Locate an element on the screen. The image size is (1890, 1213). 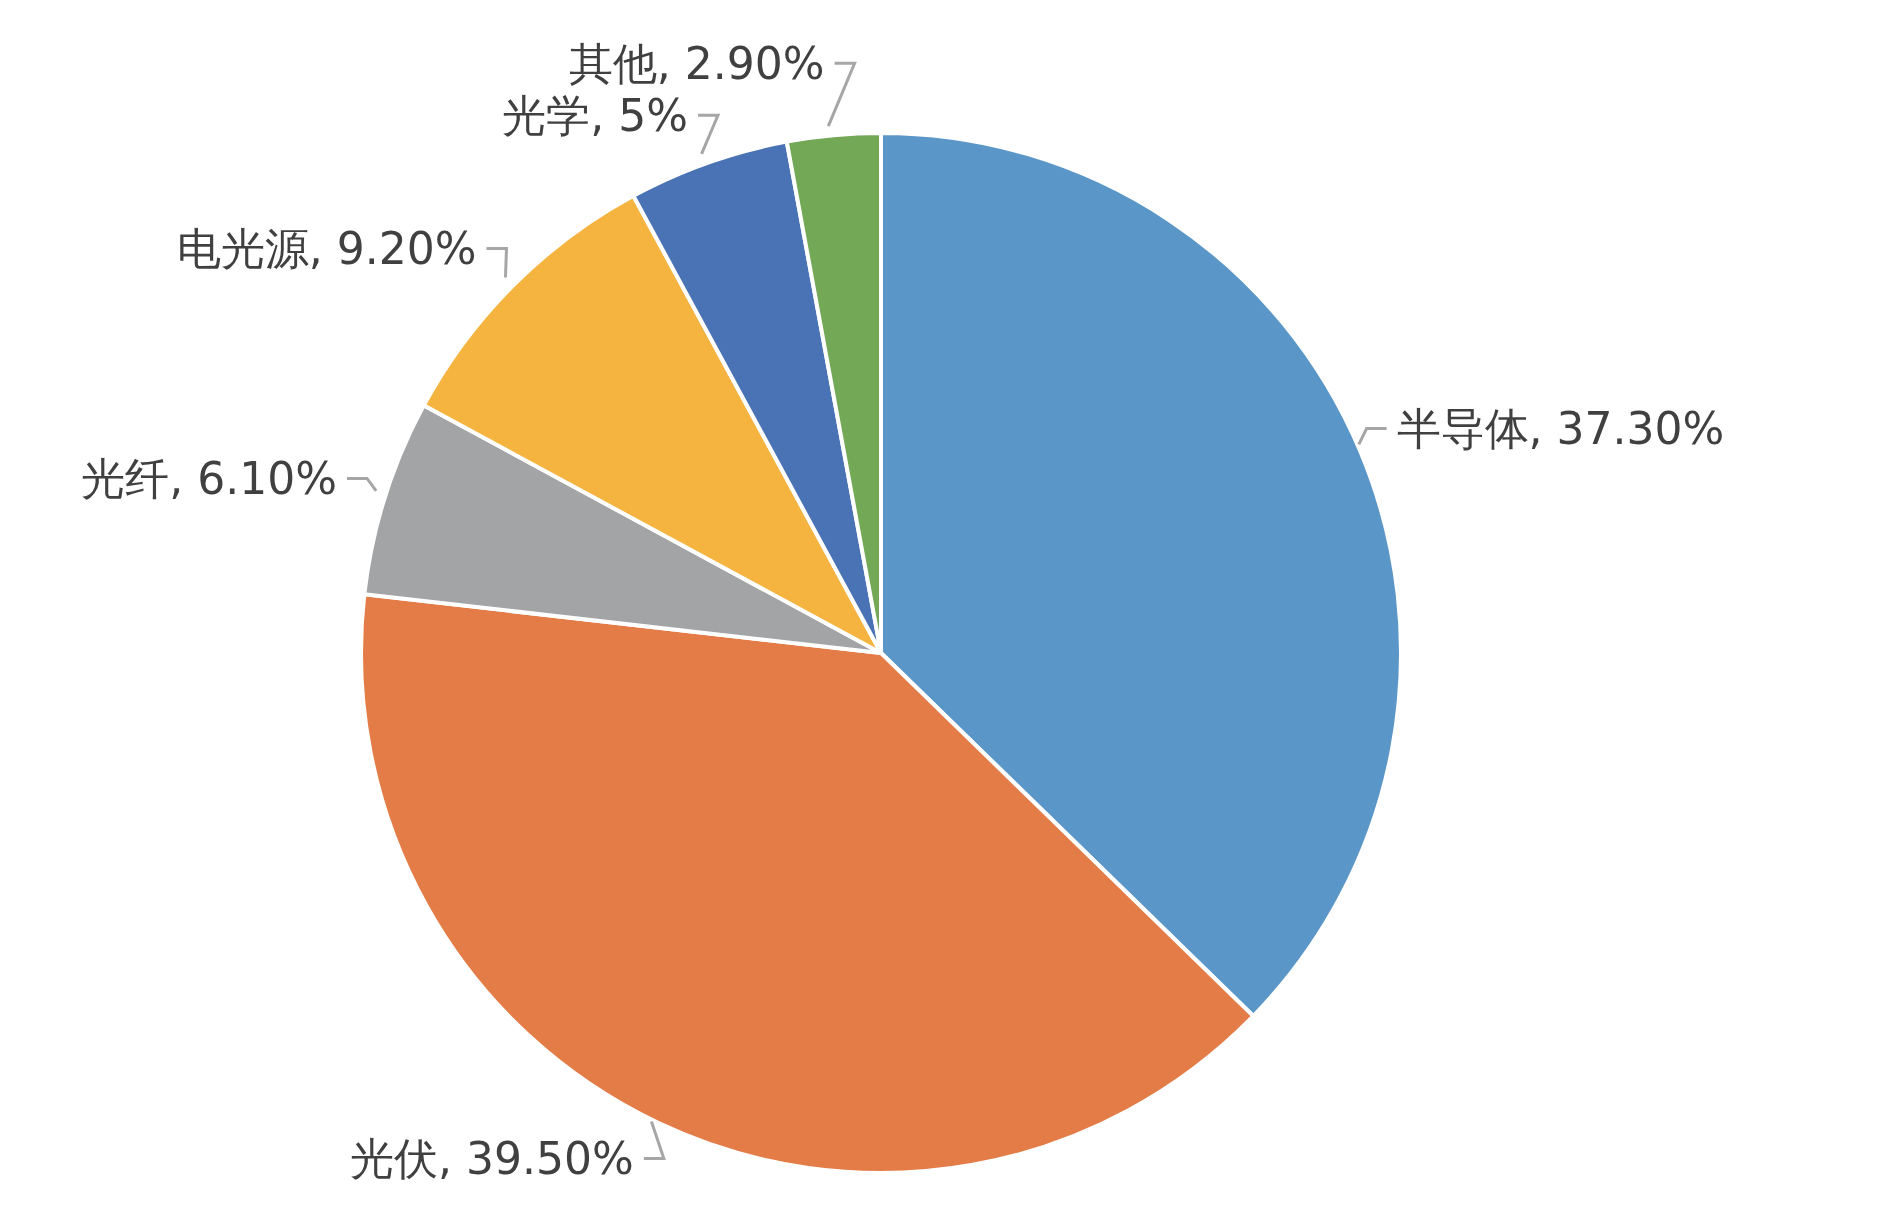
slice-label: 其他, 2.90% is located at coordinates (696, 63).